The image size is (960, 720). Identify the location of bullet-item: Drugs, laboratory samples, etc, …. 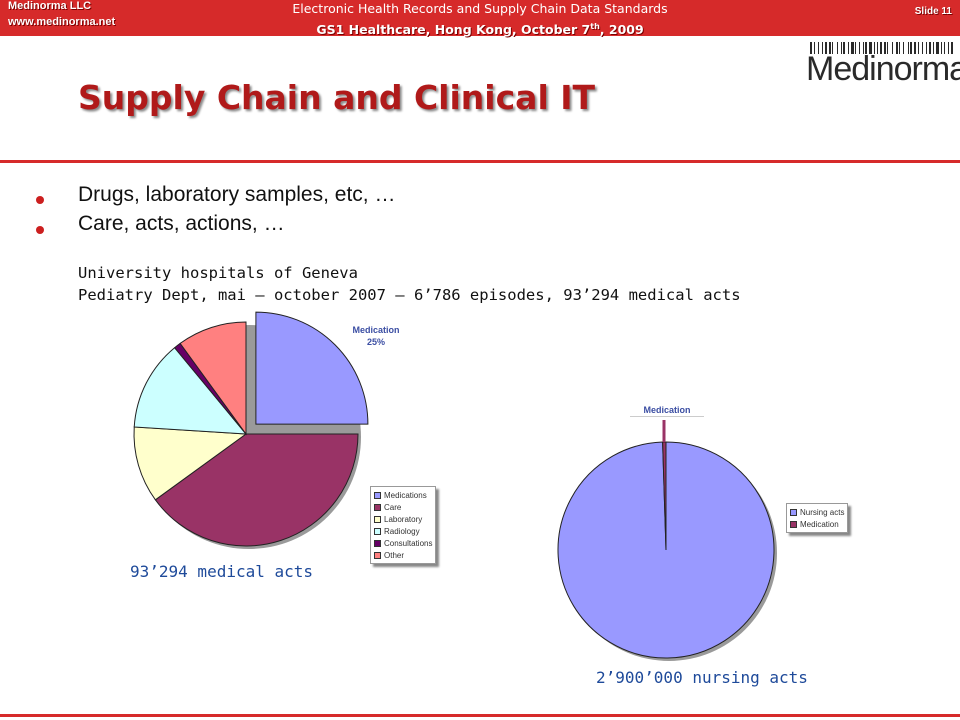
(237, 194).